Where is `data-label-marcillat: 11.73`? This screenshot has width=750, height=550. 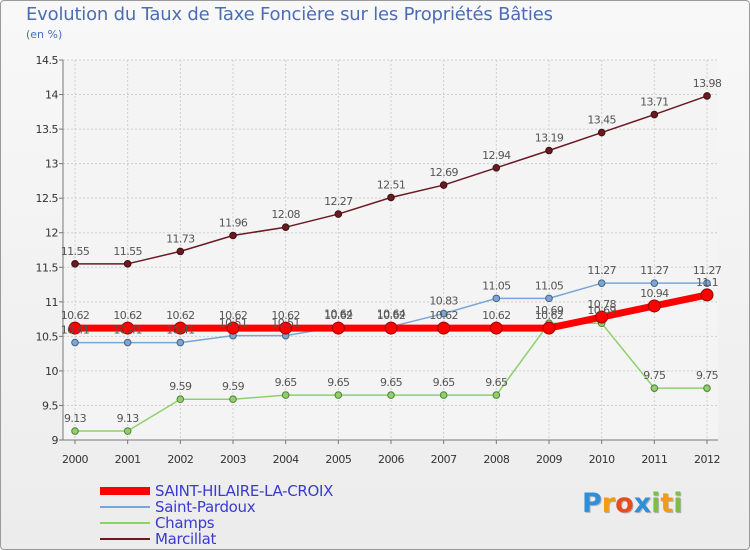
data-label-marcillat: 11.73 is located at coordinates (180, 238).